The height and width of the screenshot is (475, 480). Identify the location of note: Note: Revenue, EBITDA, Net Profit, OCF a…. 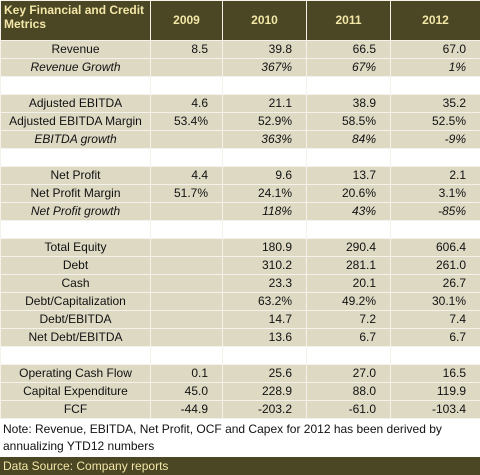
(240, 438).